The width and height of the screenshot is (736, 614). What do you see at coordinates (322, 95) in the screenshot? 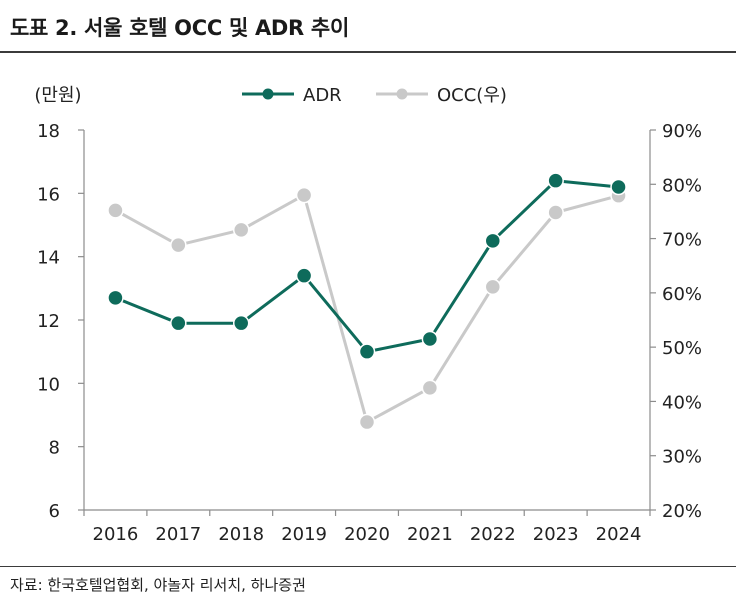
I see `adr-legend-label: ADR` at bounding box center [322, 95].